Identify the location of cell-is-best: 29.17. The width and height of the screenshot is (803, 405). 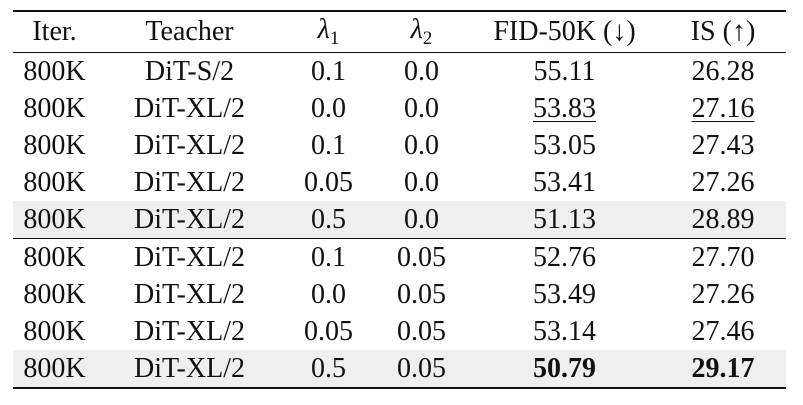
(723, 369).